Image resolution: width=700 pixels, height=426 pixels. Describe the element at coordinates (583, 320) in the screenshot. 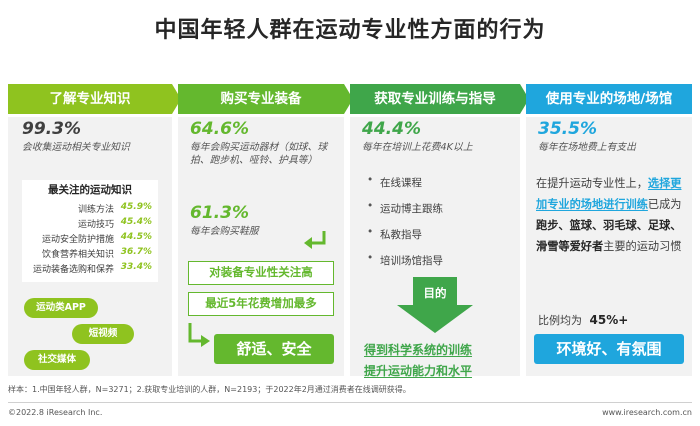

I see `ratio-text: 比例均为 45%+` at that location.